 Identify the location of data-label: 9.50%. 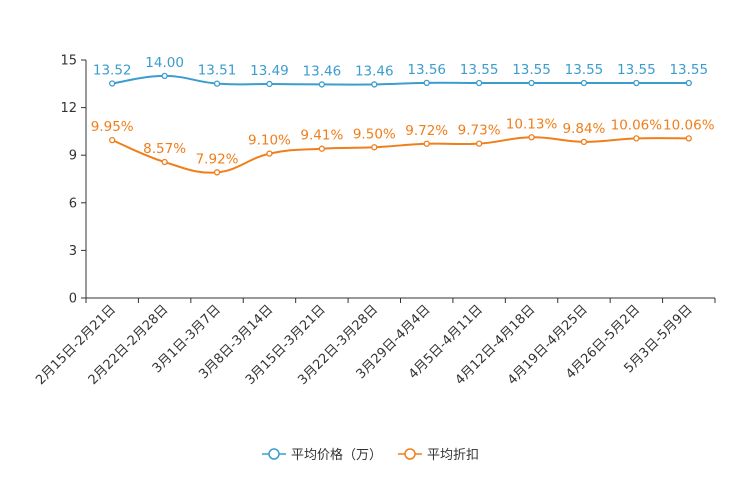
(374, 134).